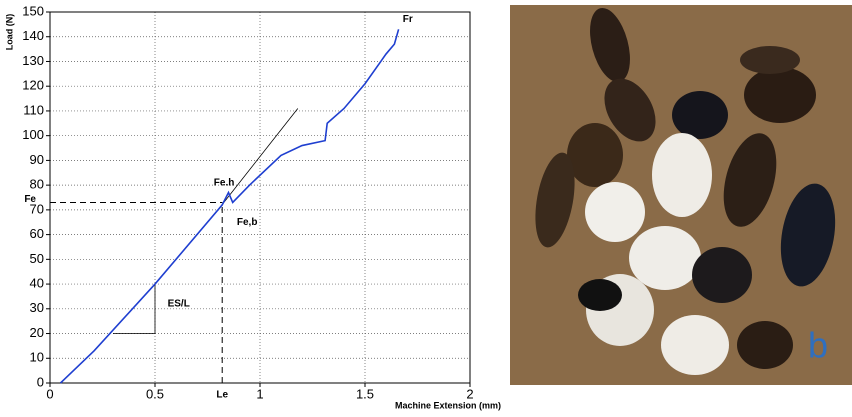 This screenshot has width=852, height=417. Describe the element at coordinates (408, 19) in the screenshot. I see `annotation: Fr` at that location.